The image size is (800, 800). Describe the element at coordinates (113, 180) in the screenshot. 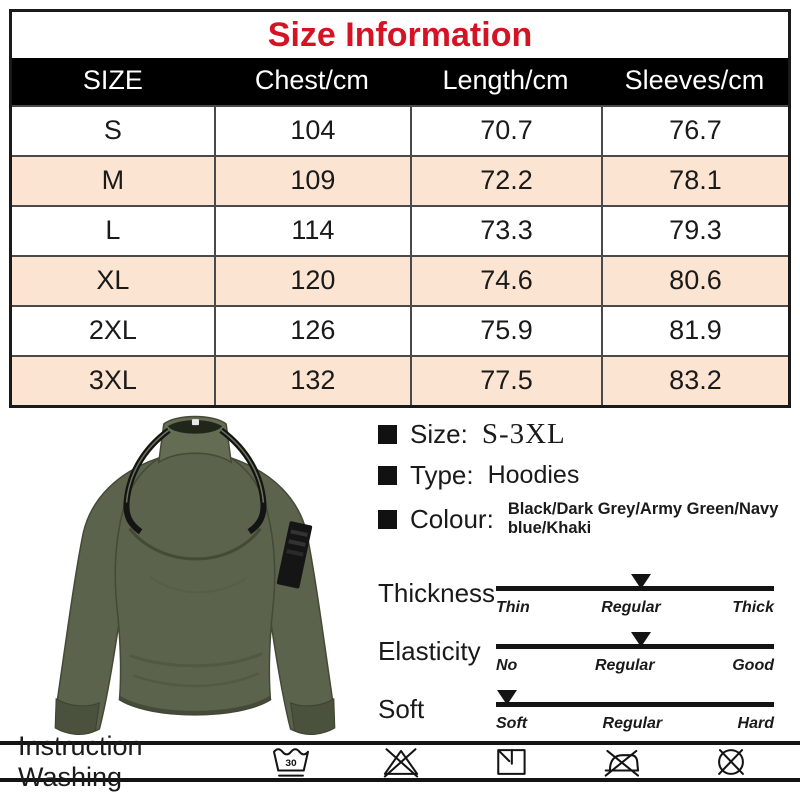

I see `cell-size: M` at that location.